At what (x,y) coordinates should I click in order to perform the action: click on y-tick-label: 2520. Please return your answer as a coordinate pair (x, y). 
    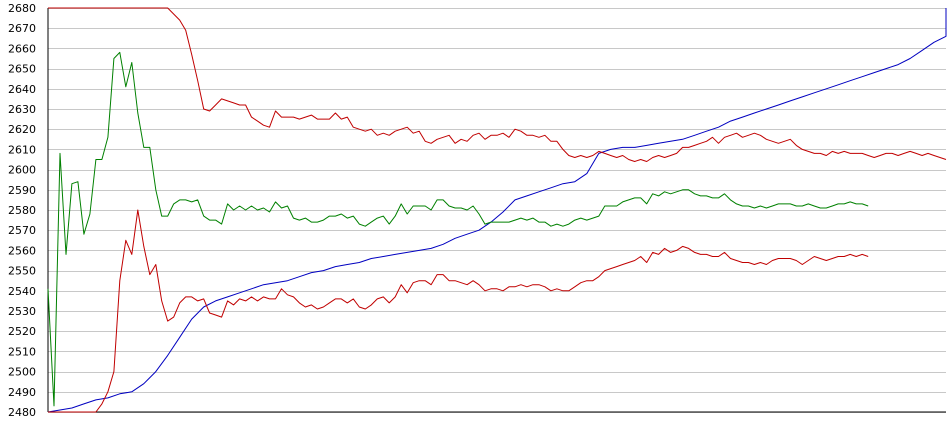
    Looking at the image, I should click on (22, 331).